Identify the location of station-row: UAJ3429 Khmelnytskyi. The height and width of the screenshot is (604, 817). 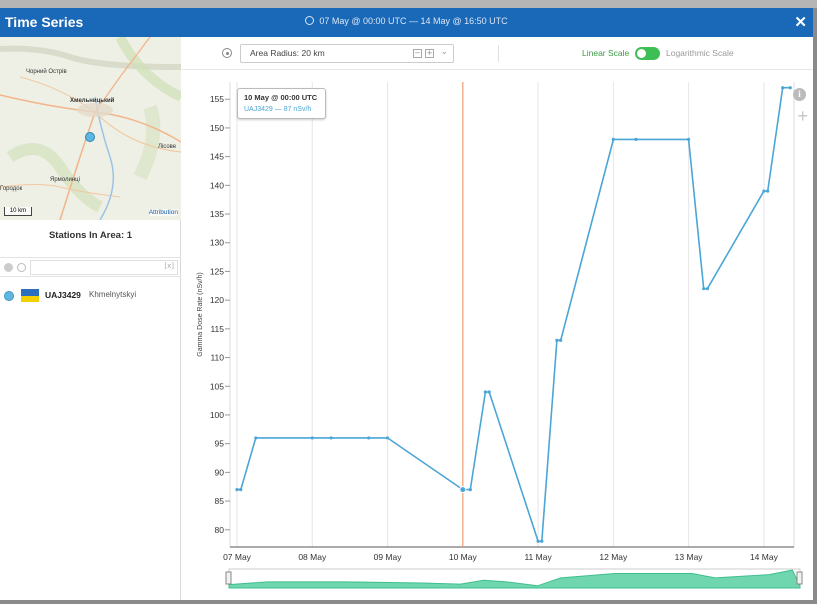
(90, 296).